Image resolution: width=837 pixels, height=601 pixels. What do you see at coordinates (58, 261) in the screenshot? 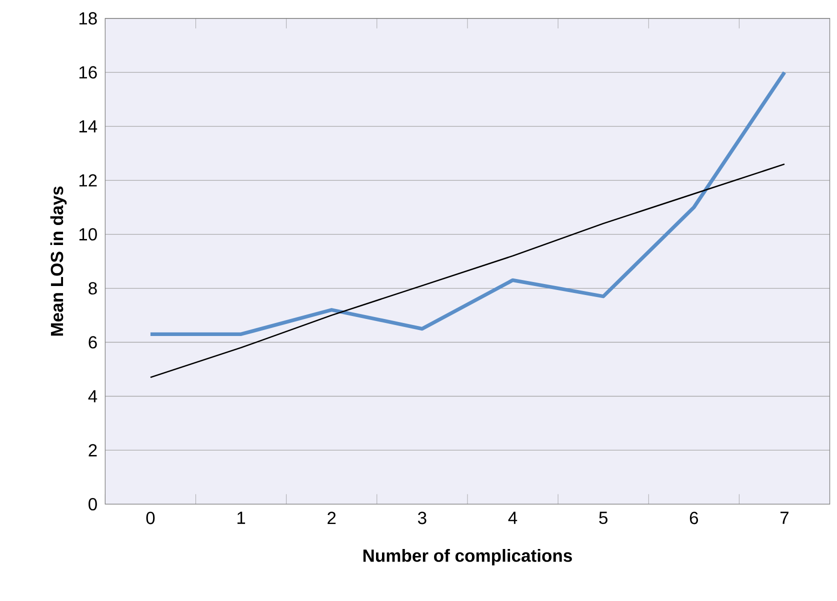
I see `y-axis-title: Mean LOS in days` at bounding box center [58, 261].